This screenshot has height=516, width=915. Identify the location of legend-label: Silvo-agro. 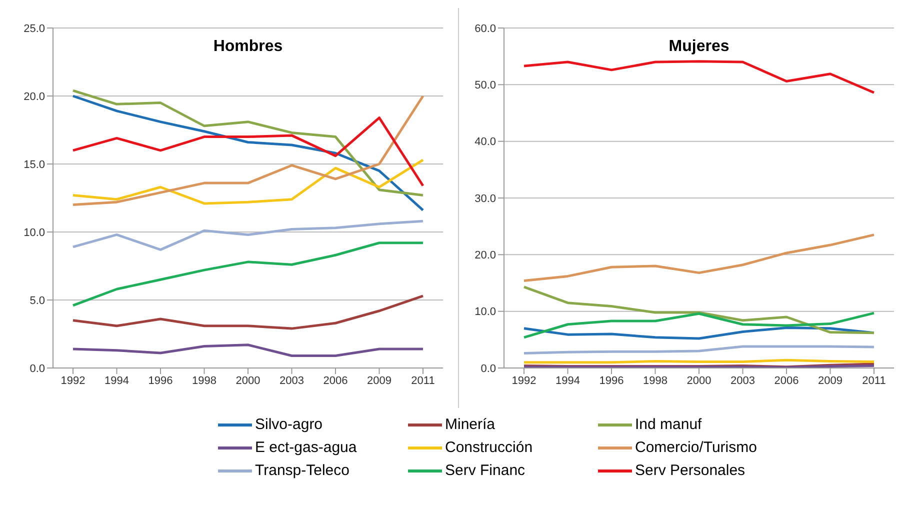
(289, 424).